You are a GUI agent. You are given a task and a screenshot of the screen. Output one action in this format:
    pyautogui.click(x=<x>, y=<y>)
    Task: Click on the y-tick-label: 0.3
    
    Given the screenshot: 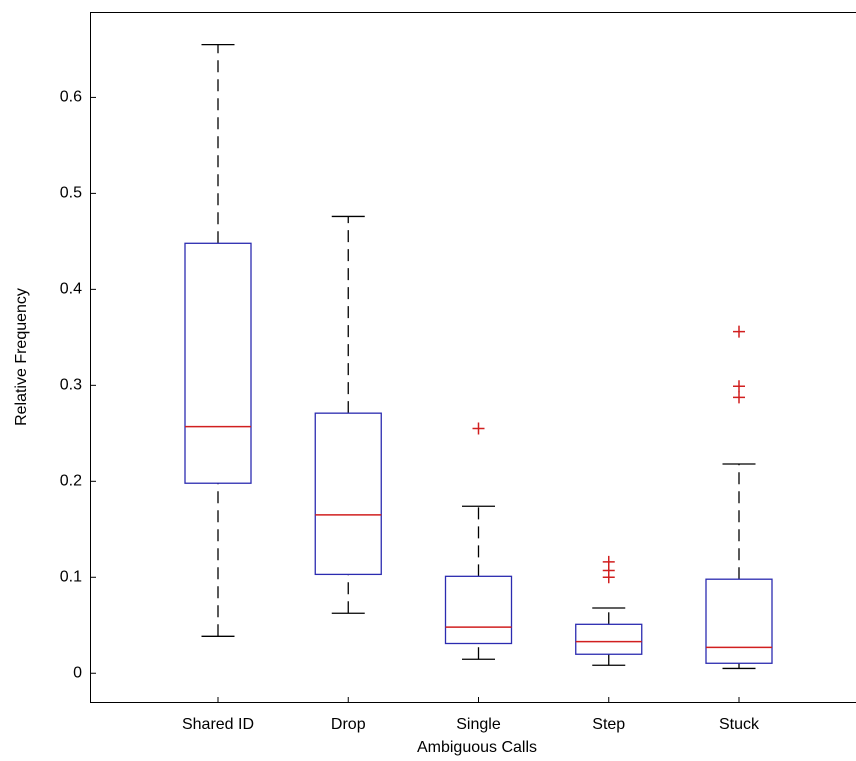 What is the action you would take?
    pyautogui.click(x=71, y=385)
    